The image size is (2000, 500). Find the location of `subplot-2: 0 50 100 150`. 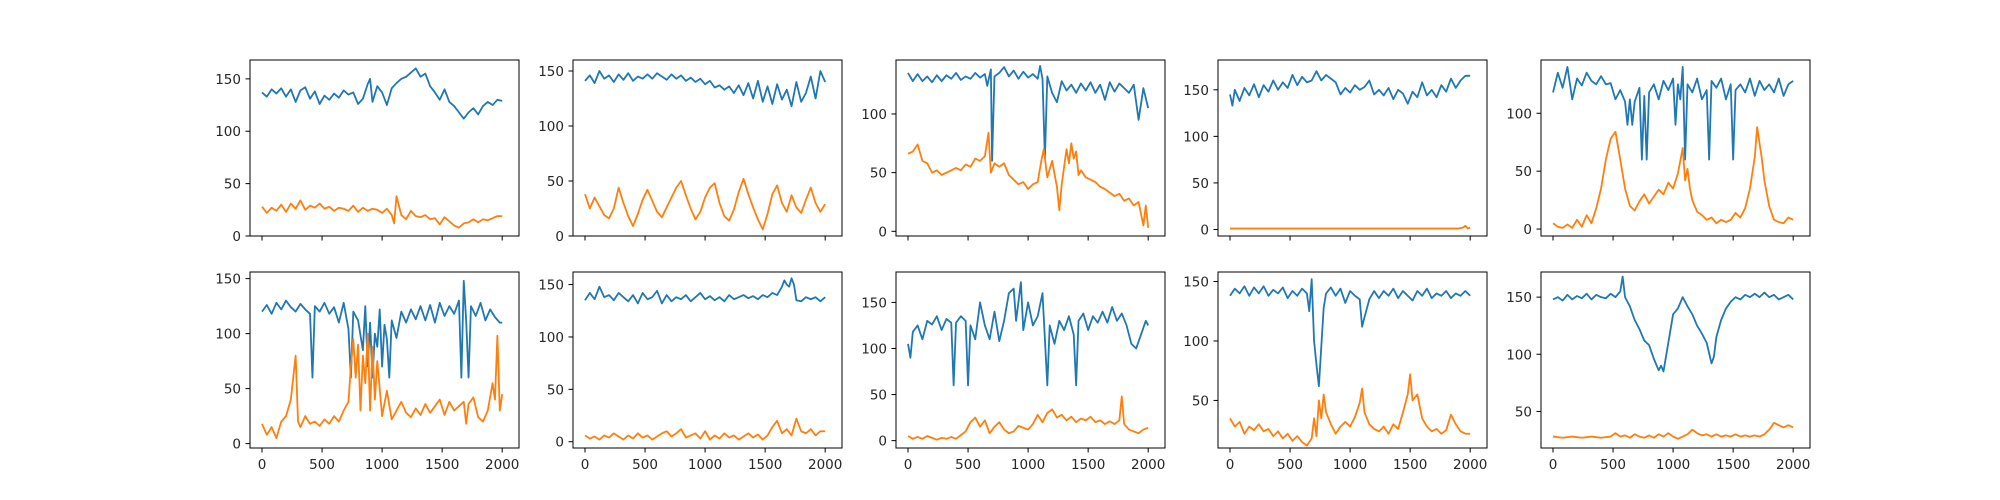

subplot-2: 0 50 100 150 is located at coordinates (690, 152).